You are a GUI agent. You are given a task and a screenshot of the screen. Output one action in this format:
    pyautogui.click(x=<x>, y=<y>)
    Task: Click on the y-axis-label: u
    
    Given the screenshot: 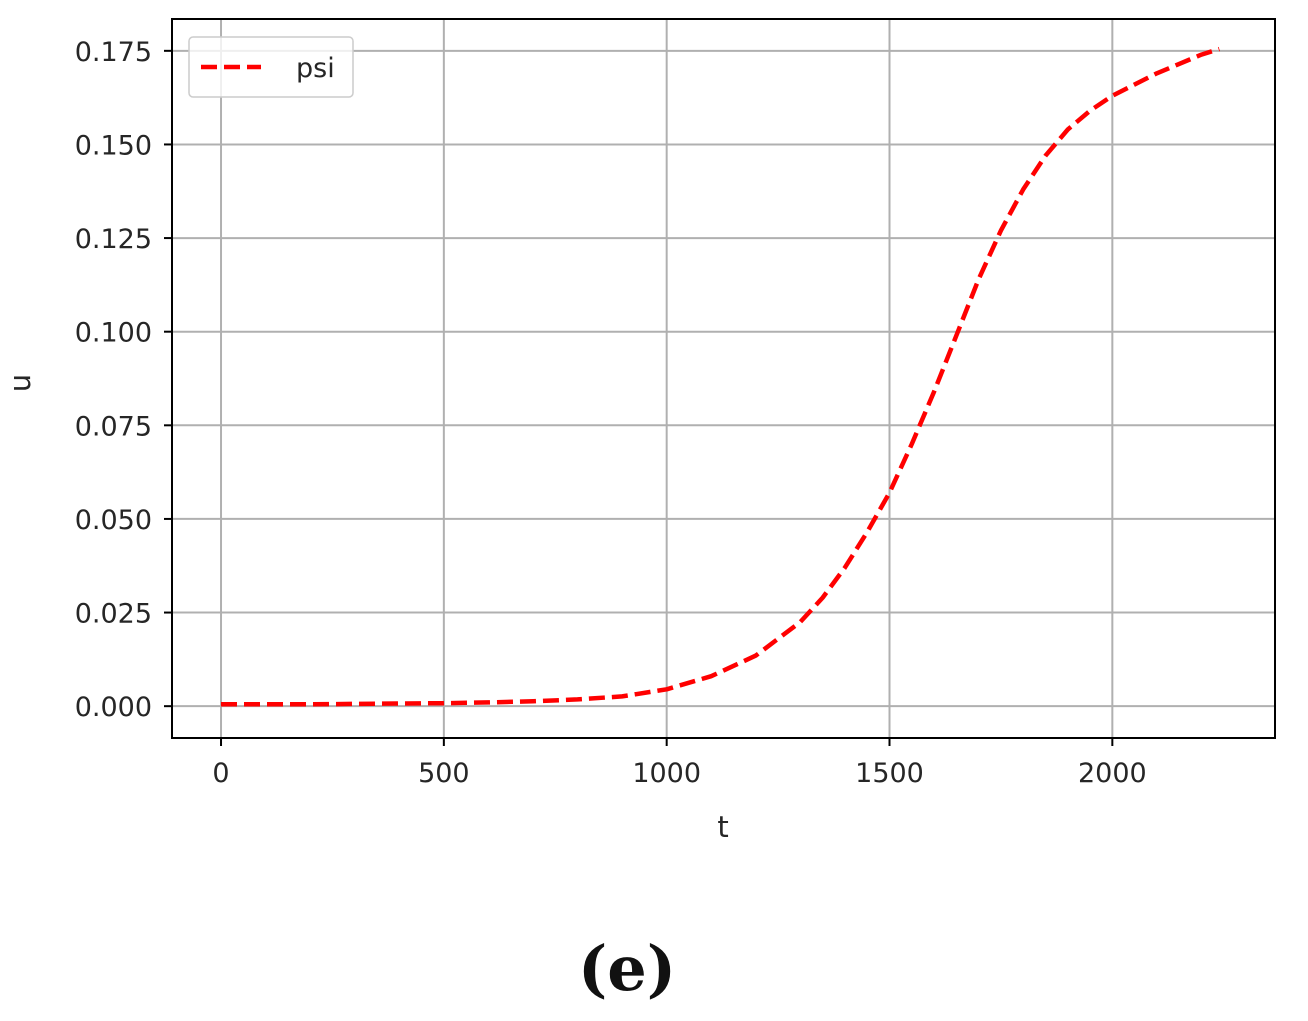 What is the action you would take?
    pyautogui.click(x=20, y=383)
    